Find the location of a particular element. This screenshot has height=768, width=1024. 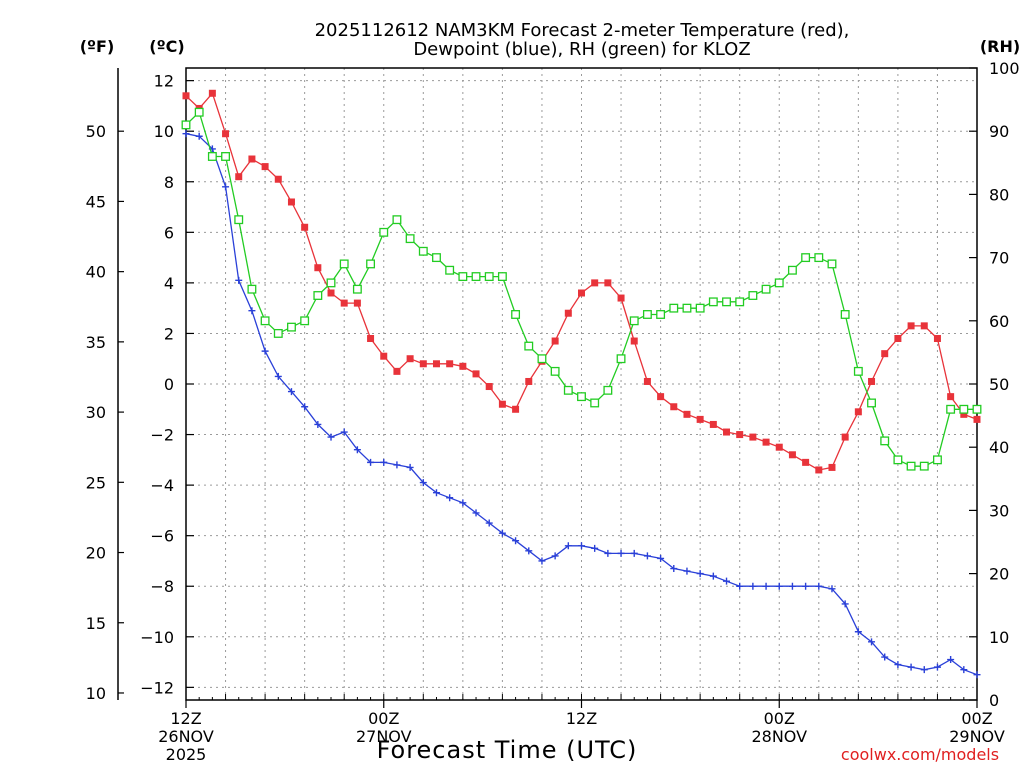

celsius-tick-label: 6 is located at coordinates (169, 232).